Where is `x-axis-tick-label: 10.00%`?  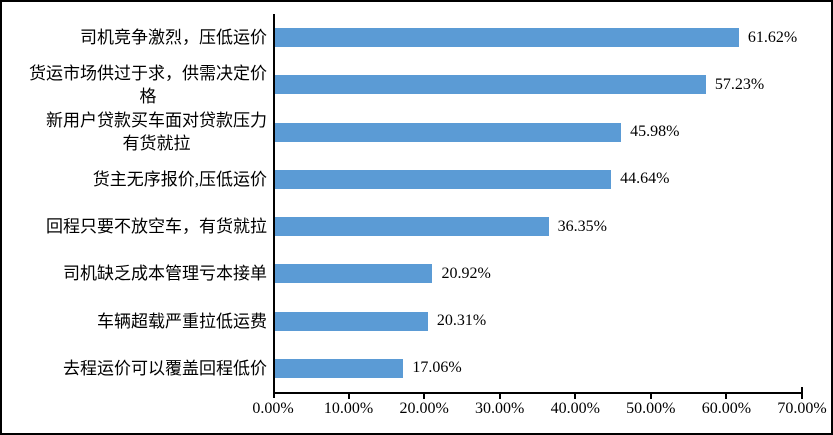
x-axis-tick-label: 10.00% is located at coordinates (348, 408).